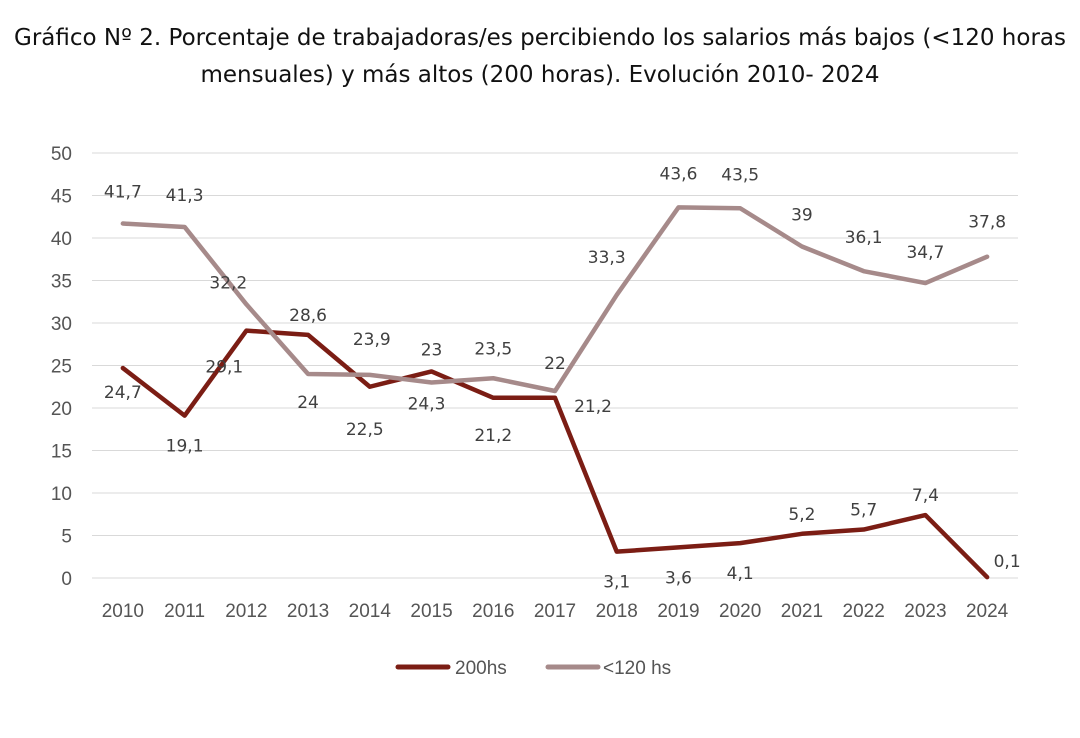  Describe the element at coordinates (427, 404) in the screenshot. I see `data-label-200hs: 24,3` at that location.